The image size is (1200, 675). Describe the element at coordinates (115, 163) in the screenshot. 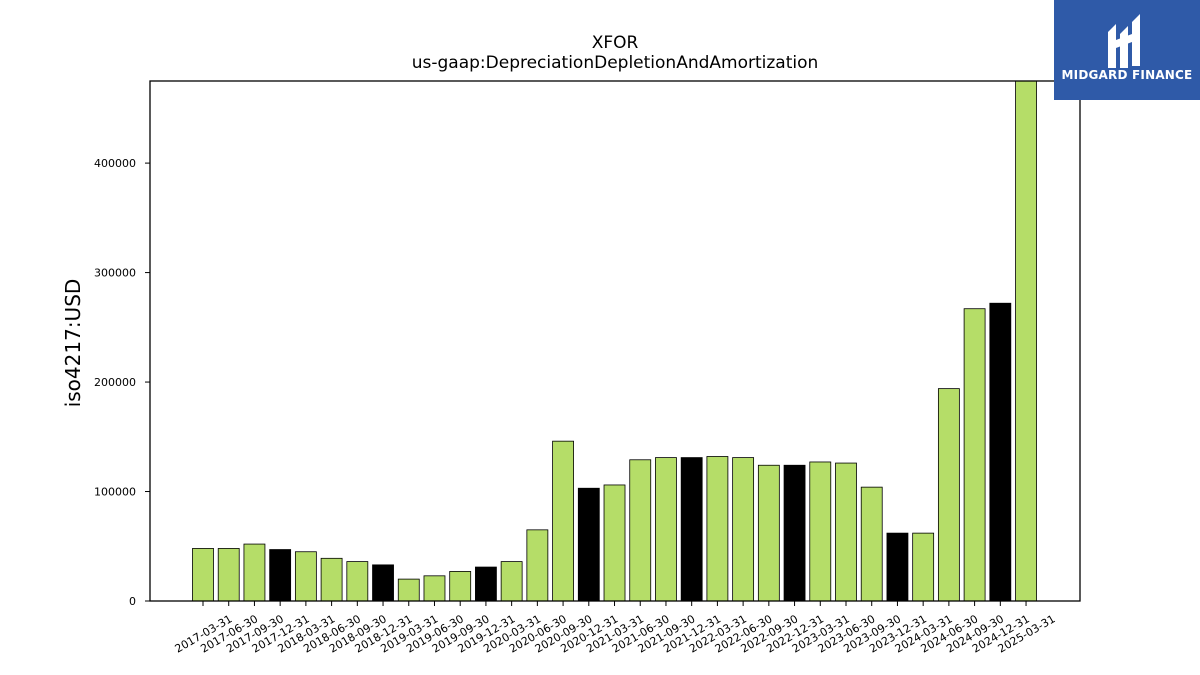

I see `y-tick-label: 400000` at that location.